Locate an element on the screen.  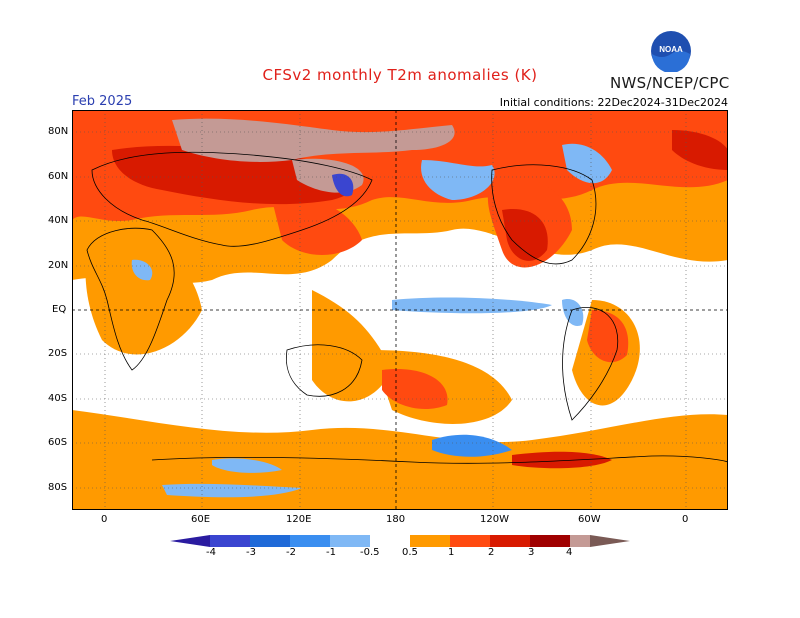
colorbar-label: 2 is located at coordinates (491, 552).